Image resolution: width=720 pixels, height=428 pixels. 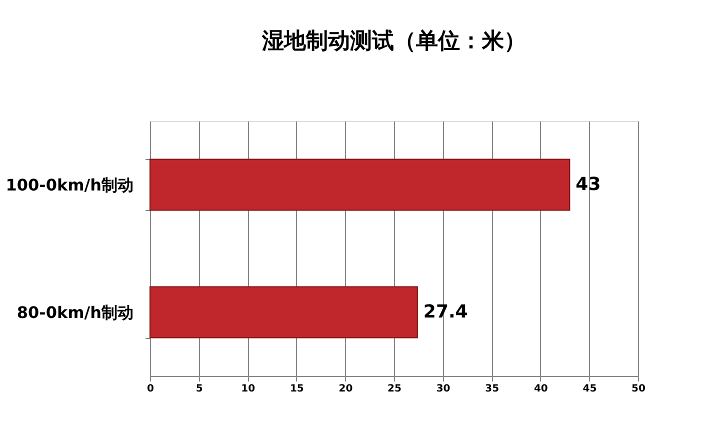 I want to click on data-label: 43, so click(x=588, y=184).